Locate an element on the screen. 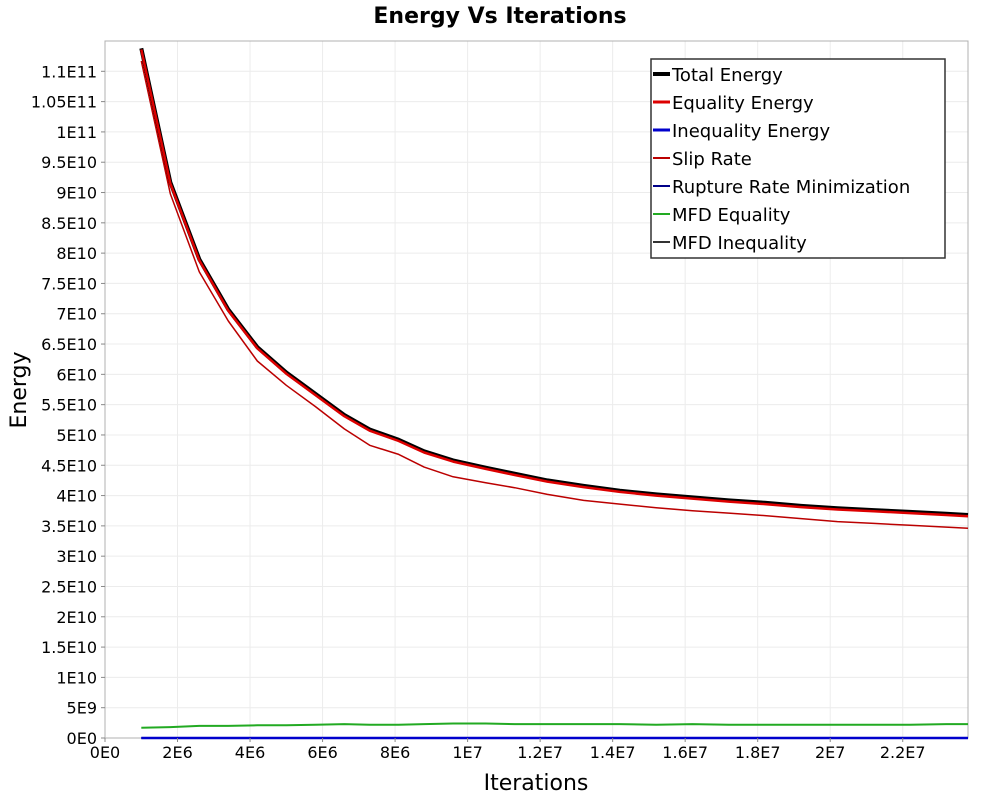 Image resolution: width=1000 pixels, height=800 pixels. y-tick-label: 8.5E10 is located at coordinates (69, 223).